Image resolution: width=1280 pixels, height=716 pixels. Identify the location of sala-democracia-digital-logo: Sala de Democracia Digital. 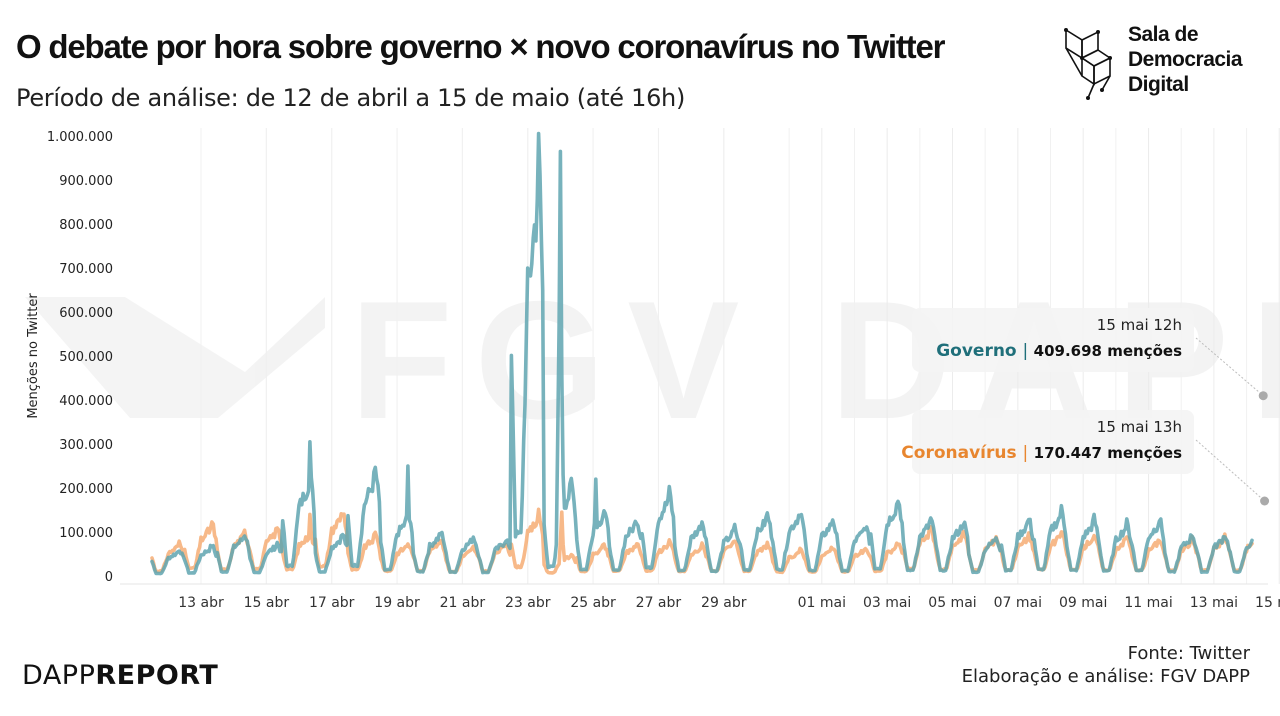
(1165, 62).